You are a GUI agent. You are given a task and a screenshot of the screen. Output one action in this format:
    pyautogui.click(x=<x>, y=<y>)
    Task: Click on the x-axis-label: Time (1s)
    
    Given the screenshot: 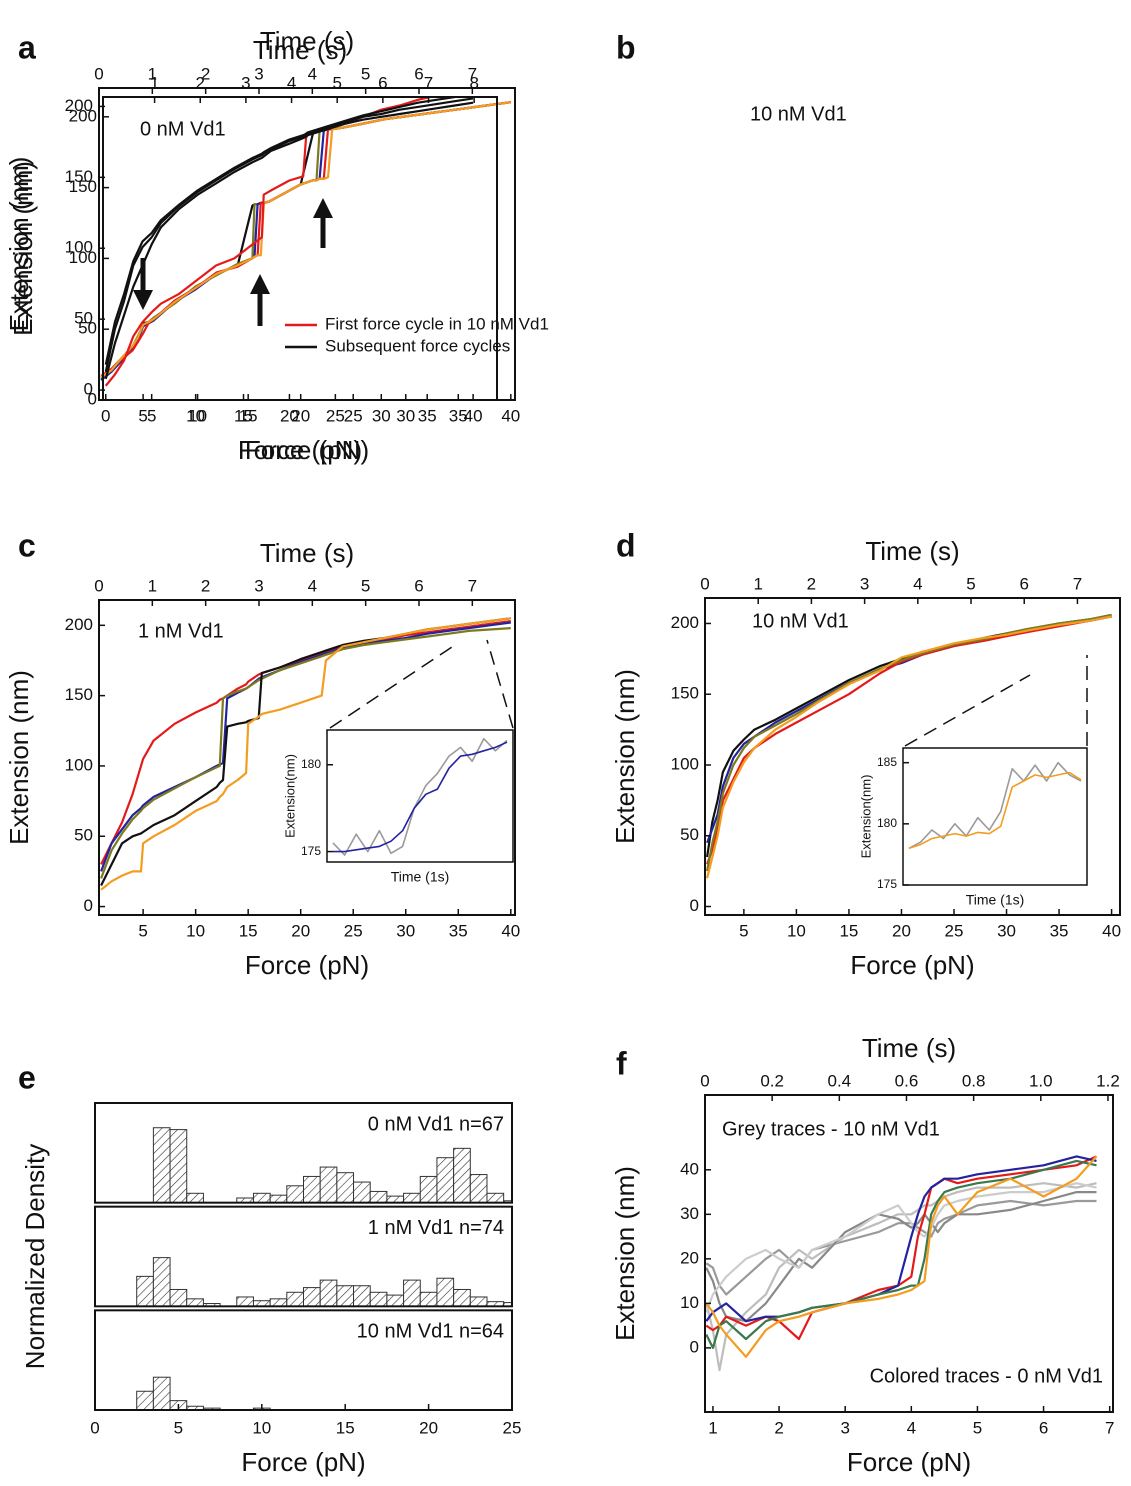 What is the action you would take?
    pyautogui.click(x=420, y=877)
    